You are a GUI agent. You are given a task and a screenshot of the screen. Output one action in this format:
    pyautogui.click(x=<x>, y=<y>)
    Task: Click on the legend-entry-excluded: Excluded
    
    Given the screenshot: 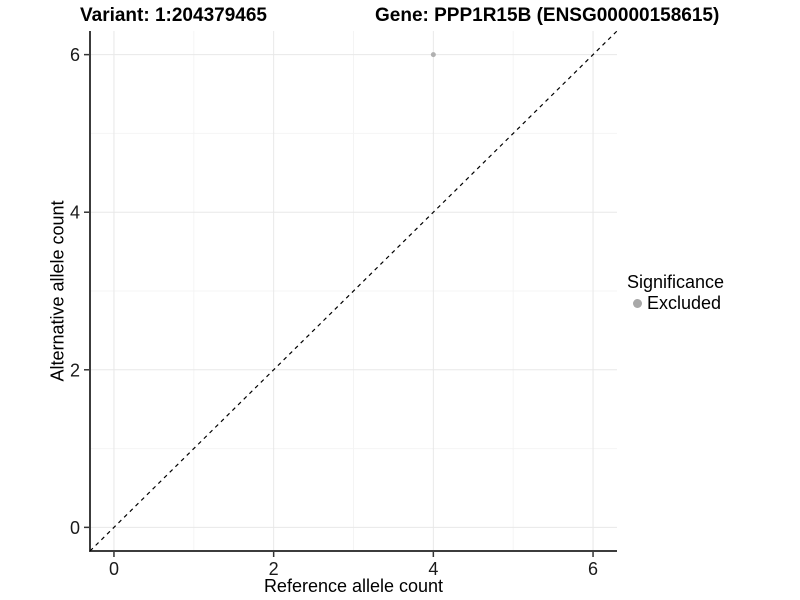 What is the action you would take?
    pyautogui.click(x=678, y=303)
    